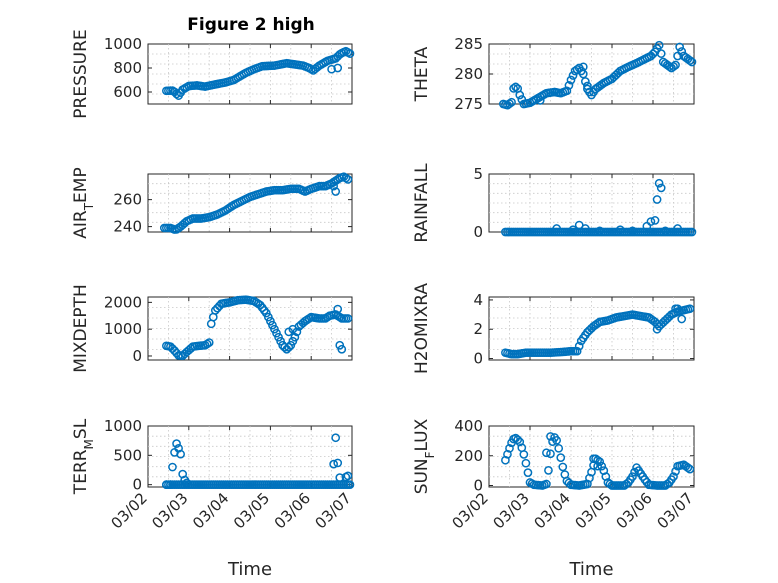  What do you see at coordinates (478, 300) in the screenshot?
I see `y-tick-label: 4` at bounding box center [478, 300].